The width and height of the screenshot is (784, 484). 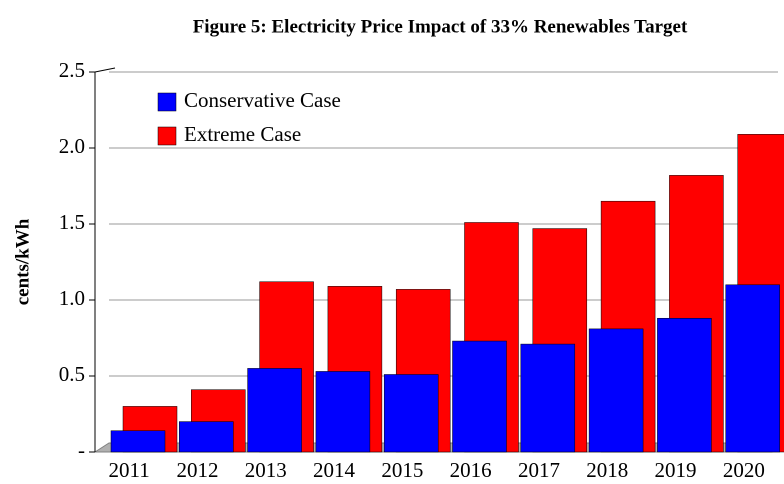 I want to click on y-tick-label: 1.0, so click(x=72, y=298).